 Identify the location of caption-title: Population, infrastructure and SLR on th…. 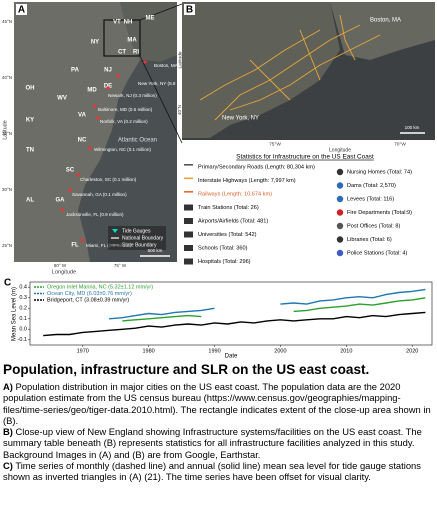
(186, 369).